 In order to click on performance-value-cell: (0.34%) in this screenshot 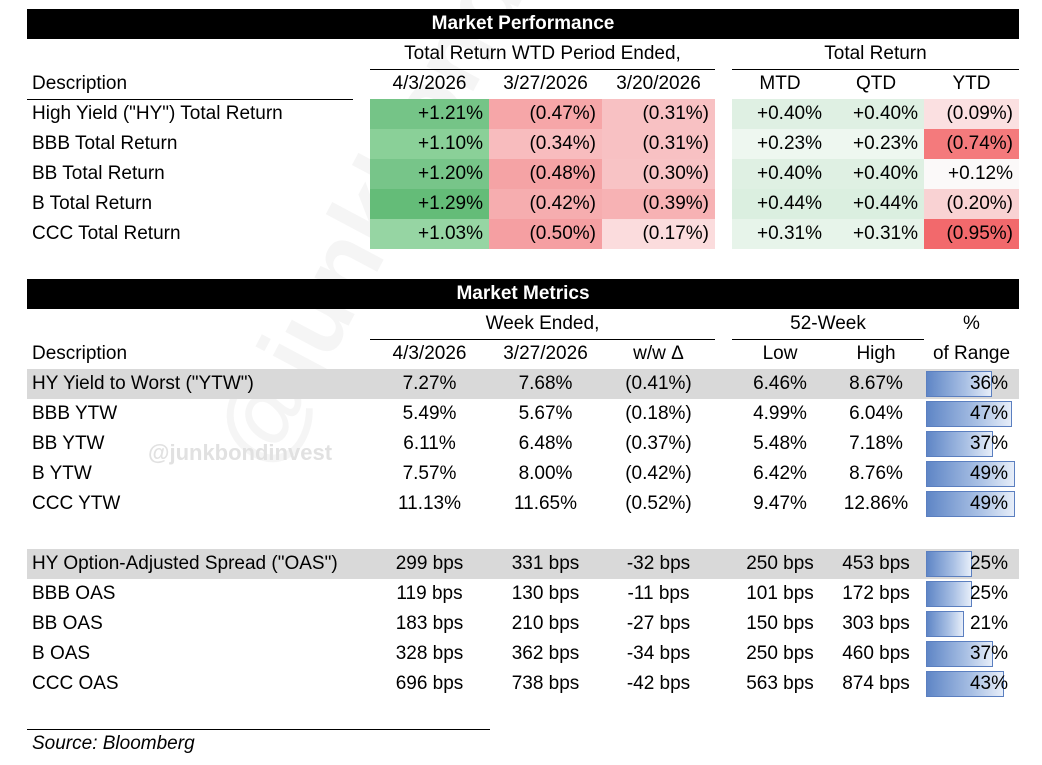, I will do `click(545, 144)`.